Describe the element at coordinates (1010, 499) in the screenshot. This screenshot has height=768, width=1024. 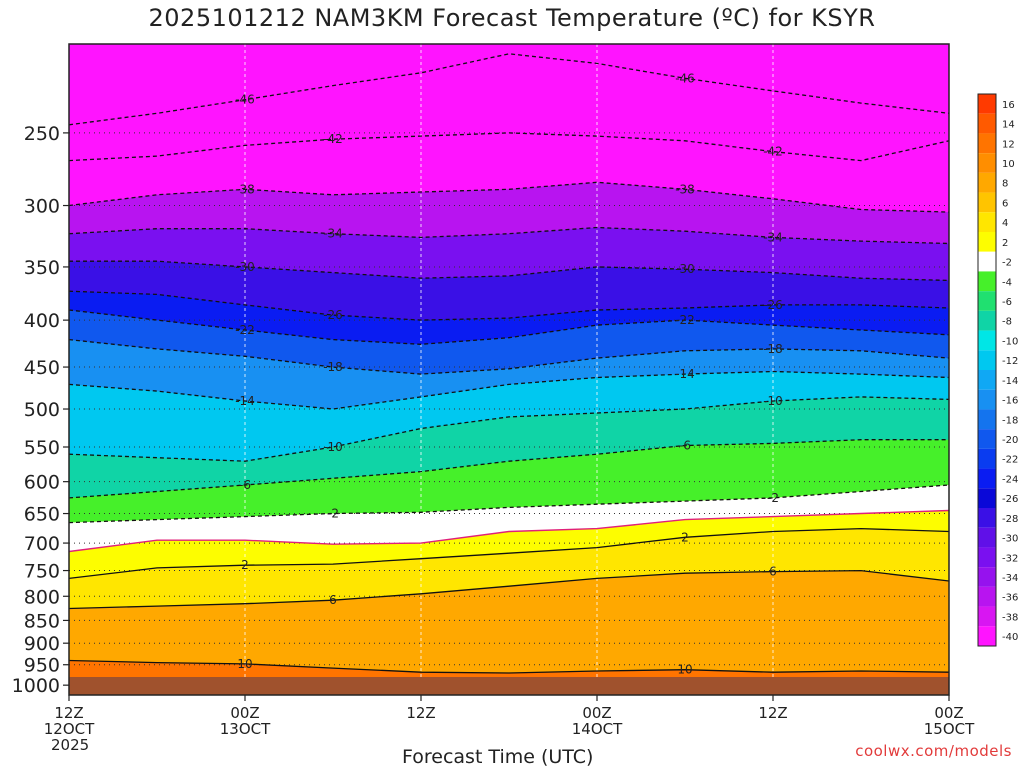
I see `colorbar-label: -26` at that location.